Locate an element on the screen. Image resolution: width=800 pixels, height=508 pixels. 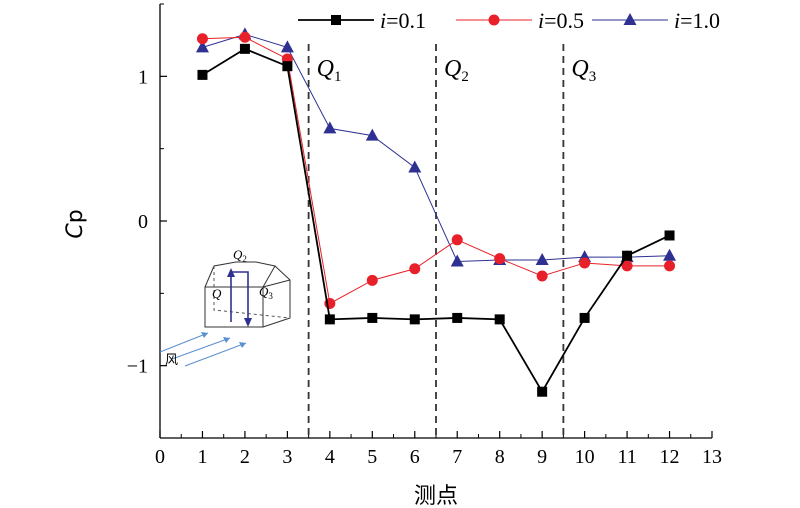
divider-label-sub: 1 is located at coordinates (338, 77).